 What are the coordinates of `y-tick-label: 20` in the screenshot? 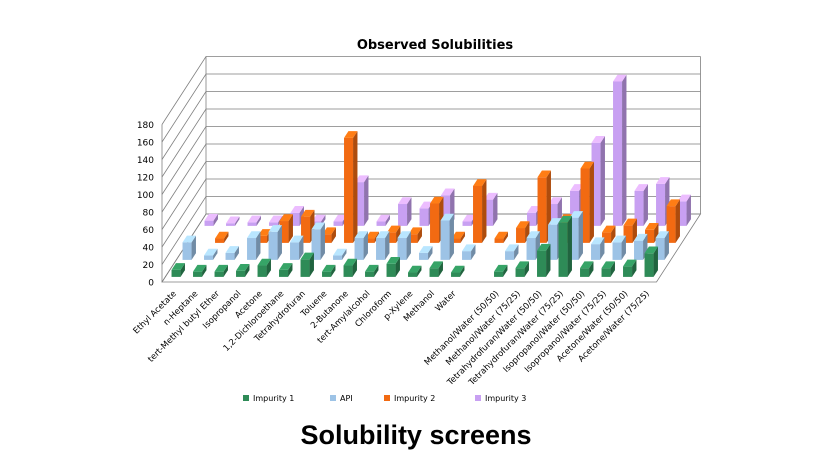 It's located at (149, 266).